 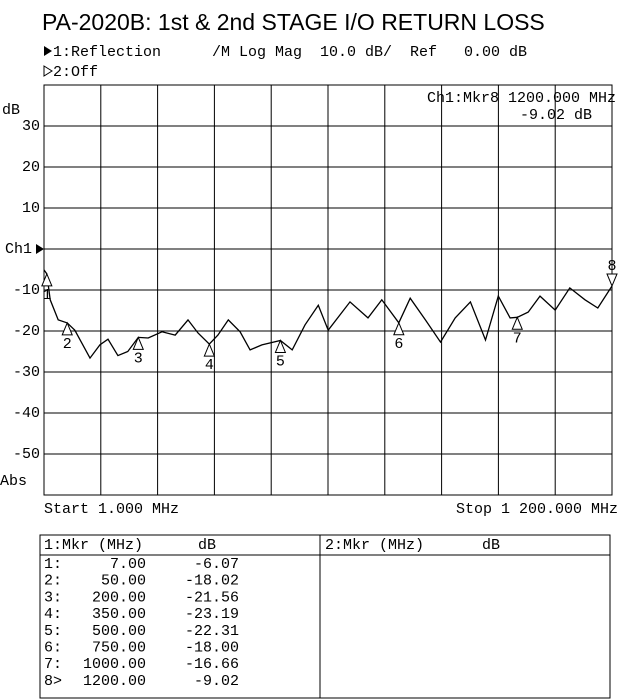 What do you see at coordinates (212, 647) in the screenshot?
I see `table-cell: -18.00` at bounding box center [212, 647].